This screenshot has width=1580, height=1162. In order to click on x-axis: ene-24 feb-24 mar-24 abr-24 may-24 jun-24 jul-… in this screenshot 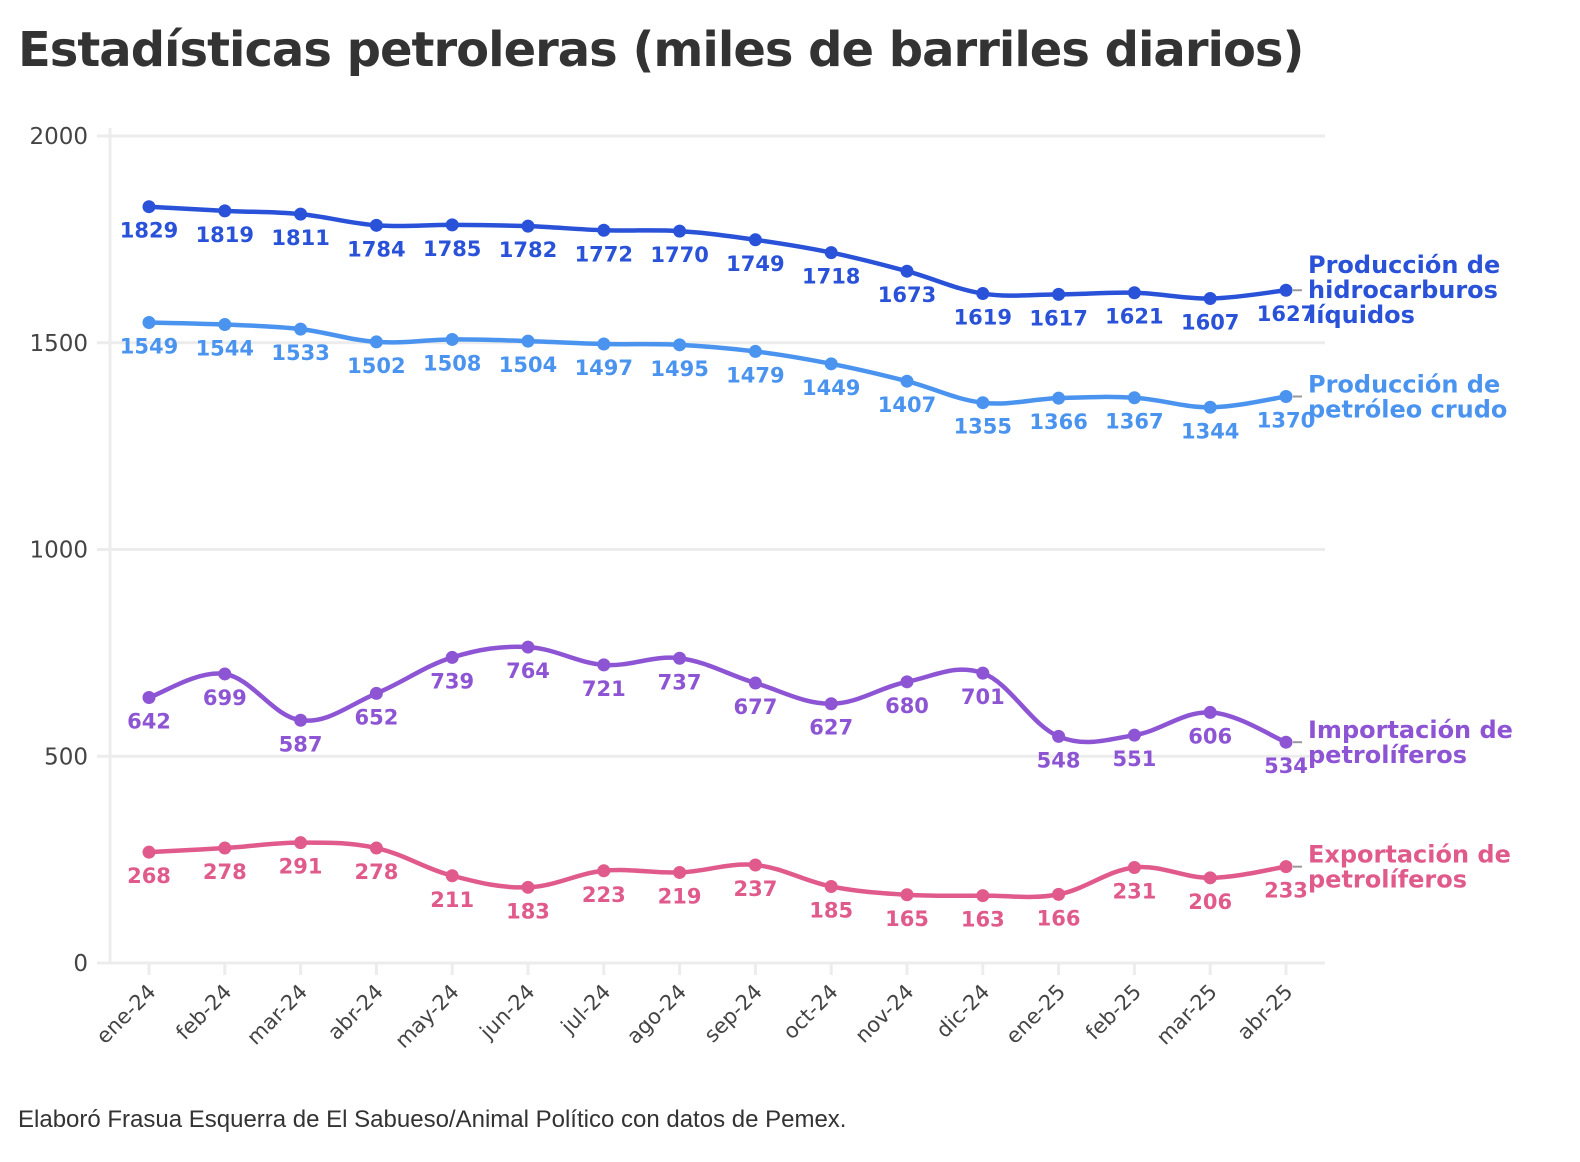, I will do `click(695, 1008)`.